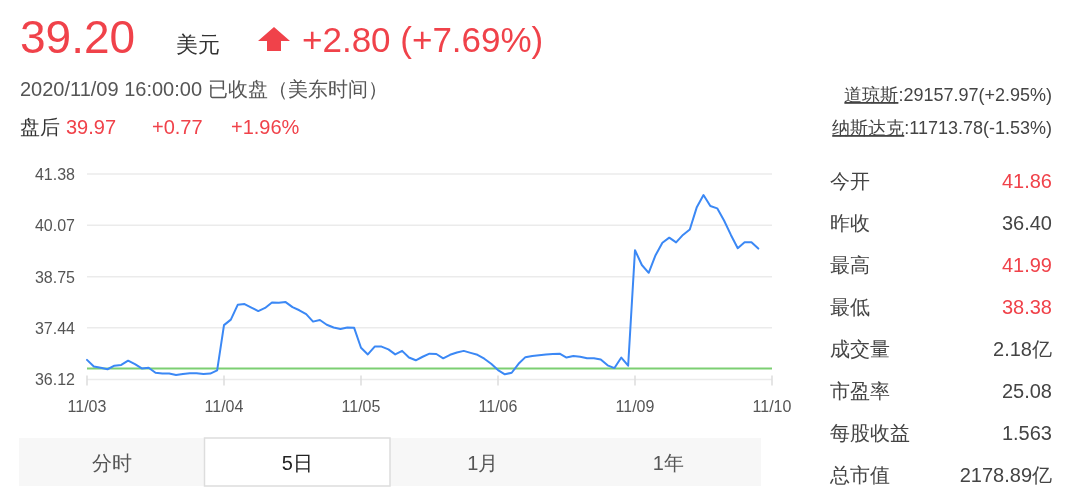 This screenshot has height=496, width=1080. Describe the element at coordinates (55, 226) in the screenshot. I see `y-tick-label: 40.07` at that location.